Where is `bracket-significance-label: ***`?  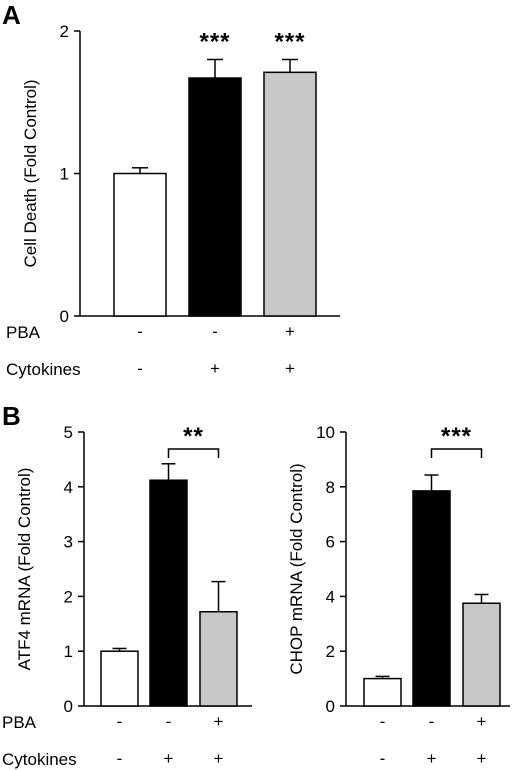 bracket-significance-label: *** is located at coordinates (456, 436).